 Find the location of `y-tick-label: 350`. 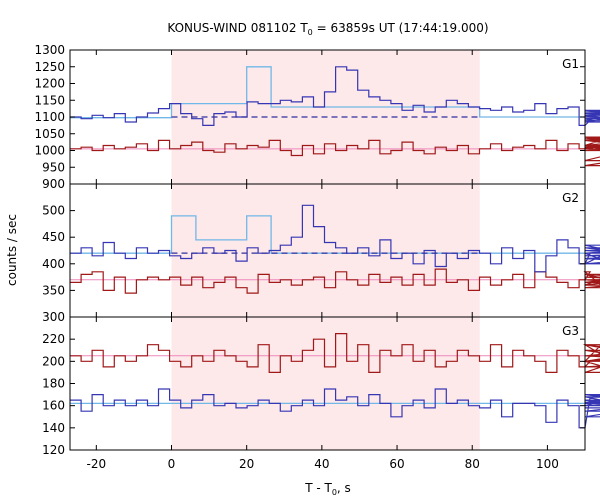

y-tick-label: 350 is located at coordinates (53, 290).